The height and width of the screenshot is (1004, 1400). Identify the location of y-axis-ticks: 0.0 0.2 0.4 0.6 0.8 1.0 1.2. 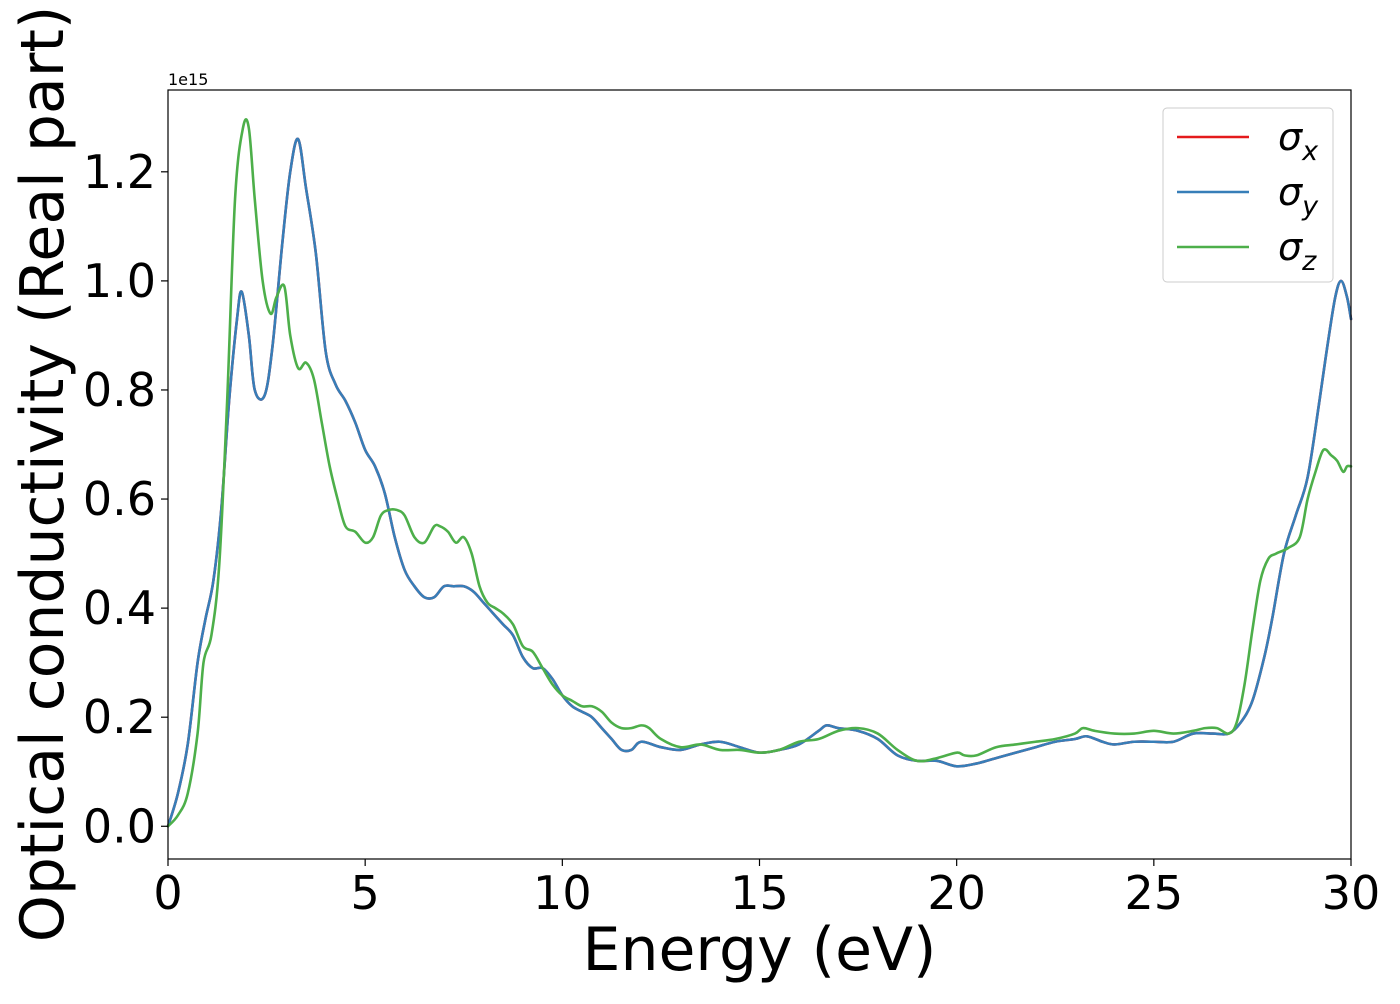
(125, 499).